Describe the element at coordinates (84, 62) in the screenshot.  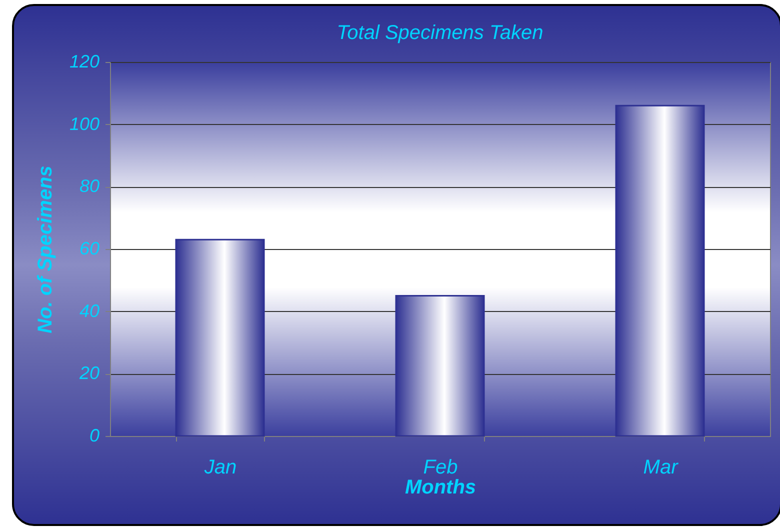
I see `y-tick-label: 120` at that location.